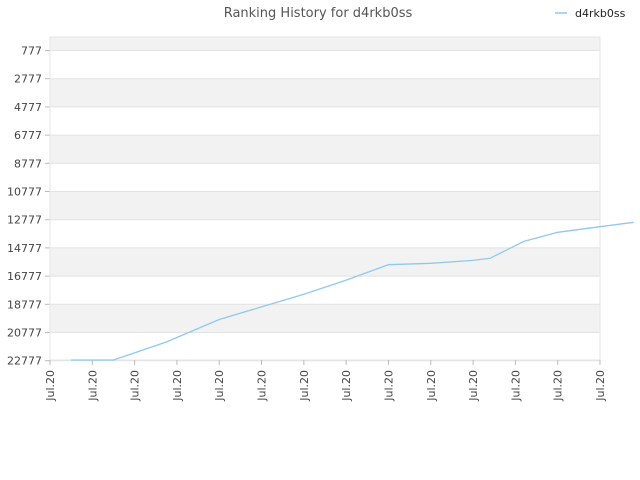 The width and height of the screenshot is (640, 480). What do you see at coordinates (24, 276) in the screenshot?
I see `y-tick-label: 16777` at bounding box center [24, 276].